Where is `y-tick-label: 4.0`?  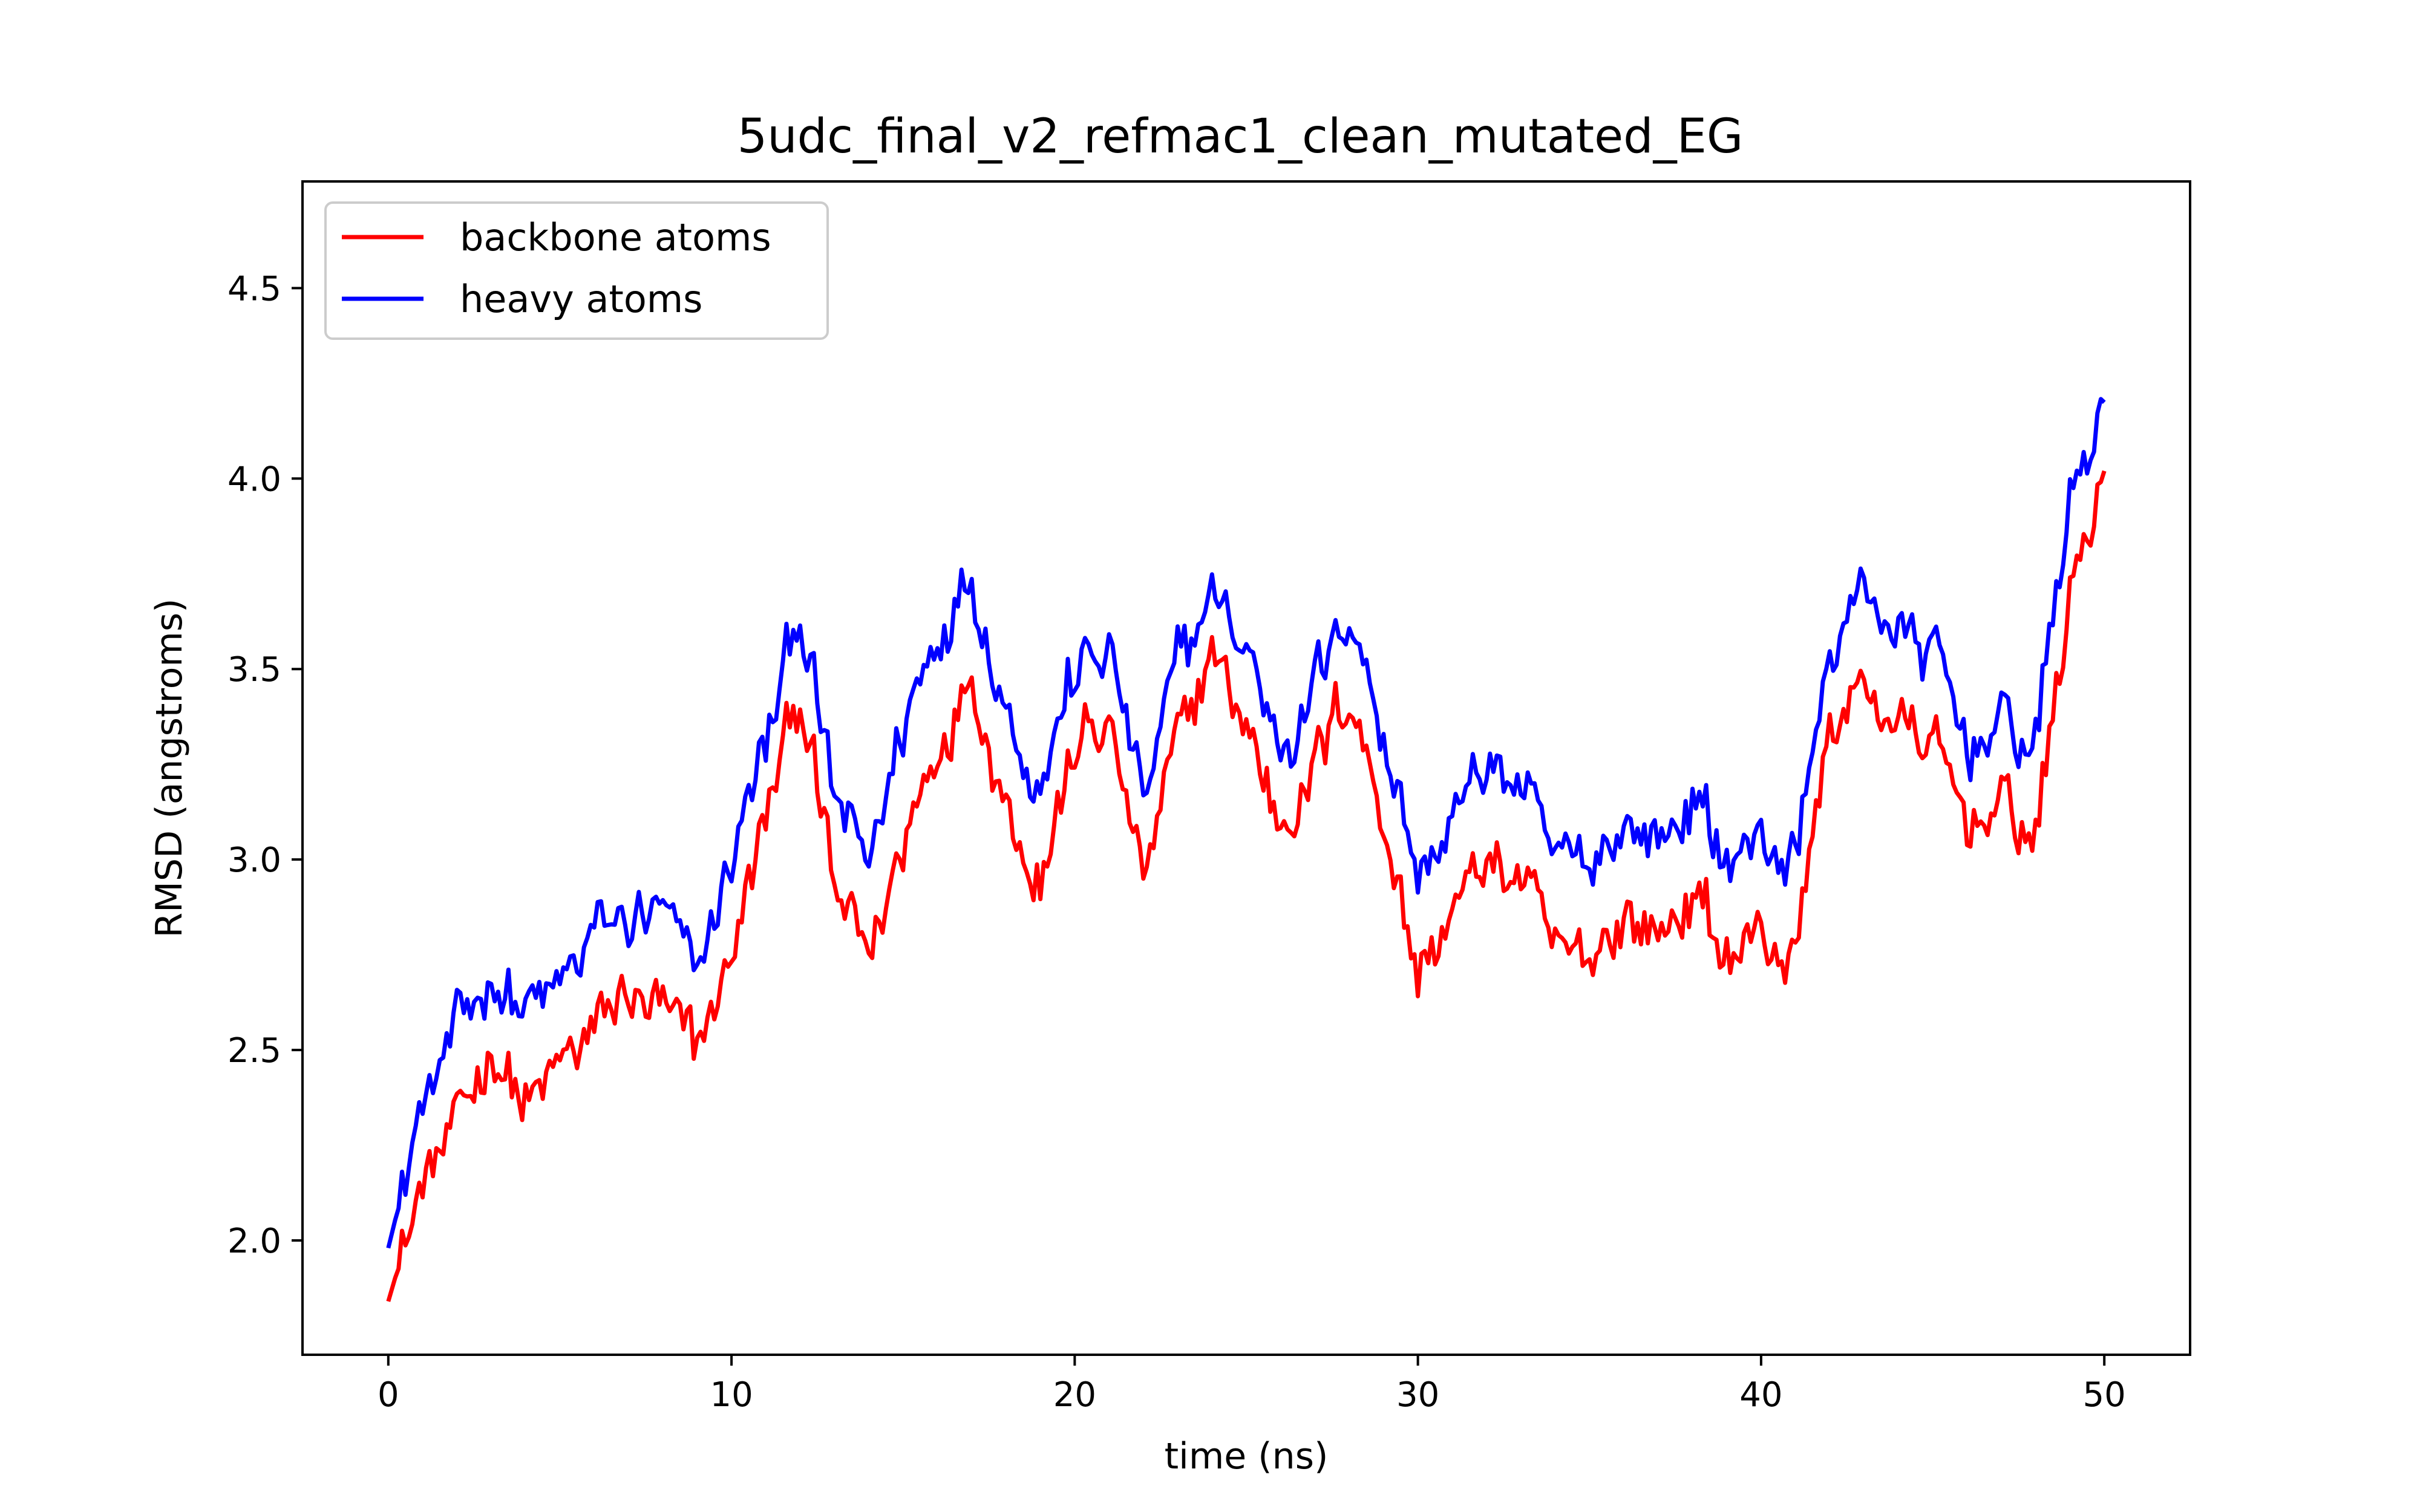 y-tick-label: 4.0 is located at coordinates (254, 480).